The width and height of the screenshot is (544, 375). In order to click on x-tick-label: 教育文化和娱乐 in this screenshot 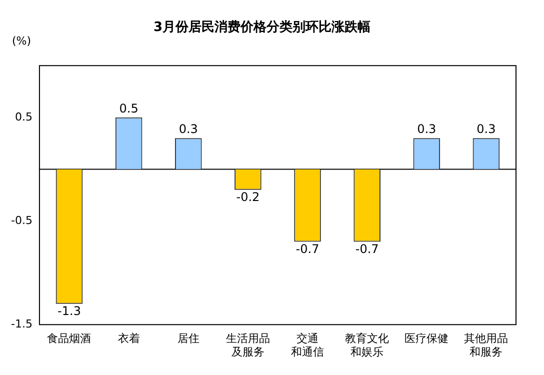, I will do `click(367, 345)`.